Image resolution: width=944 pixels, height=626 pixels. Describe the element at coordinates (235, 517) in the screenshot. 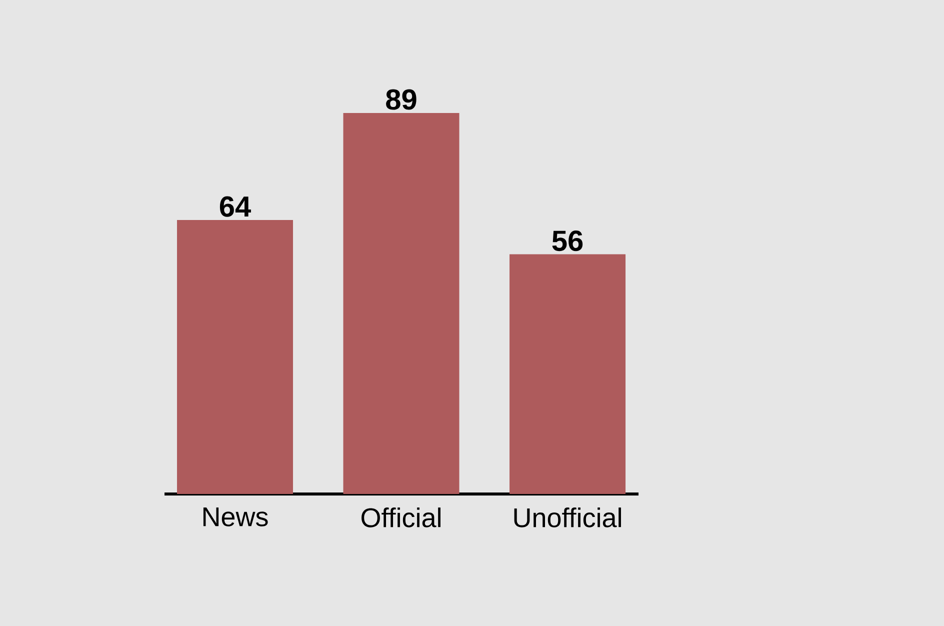

I see `x-tick-label: News` at that location.